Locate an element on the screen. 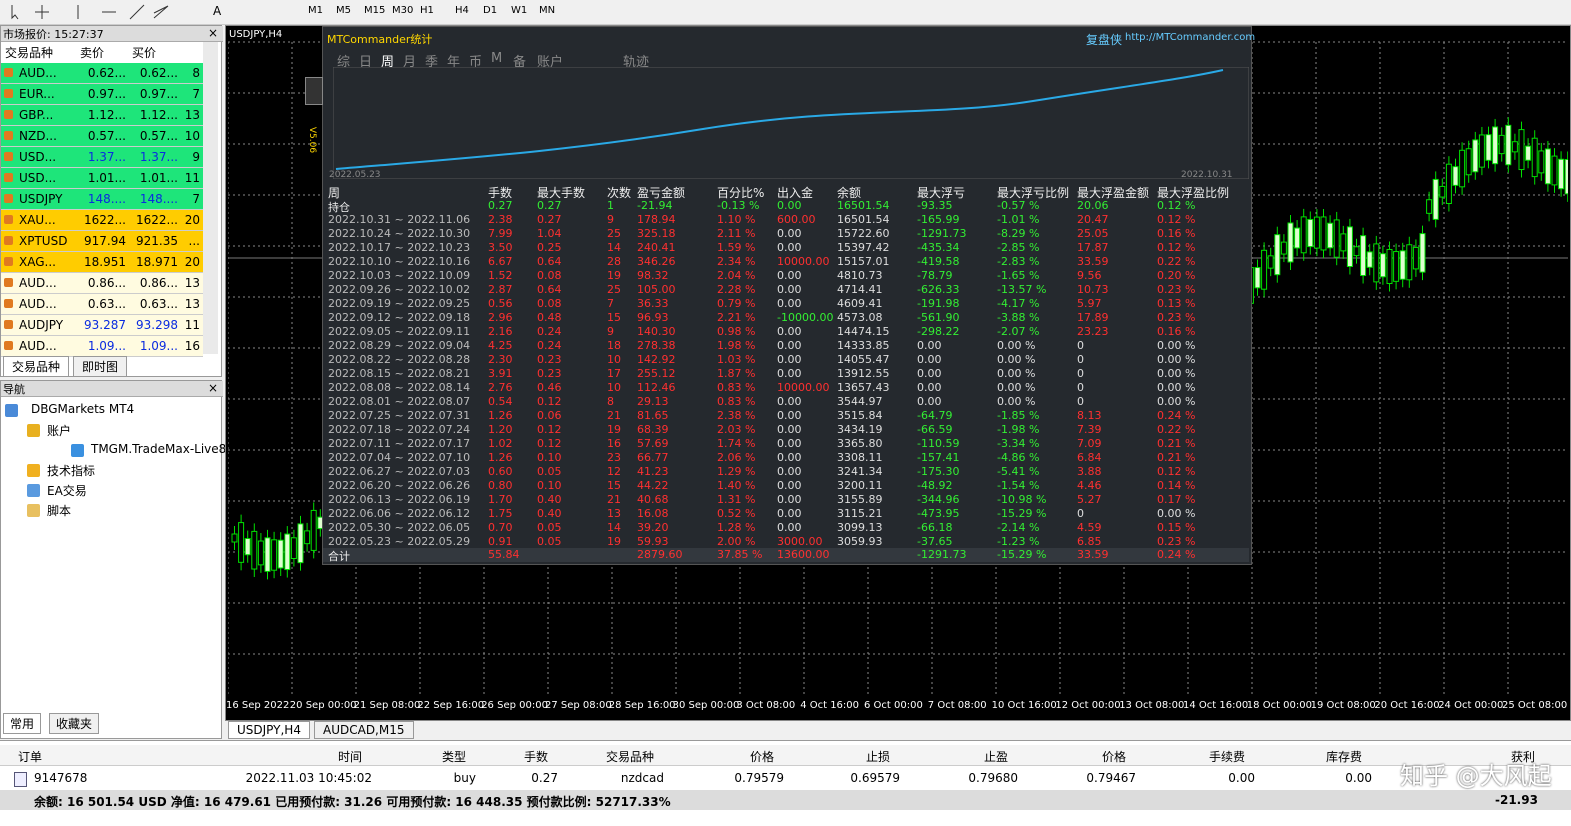 Image resolution: width=1571 pixels, height=826 pixels. stats-cell: 1.26 is located at coordinates (500, 415).